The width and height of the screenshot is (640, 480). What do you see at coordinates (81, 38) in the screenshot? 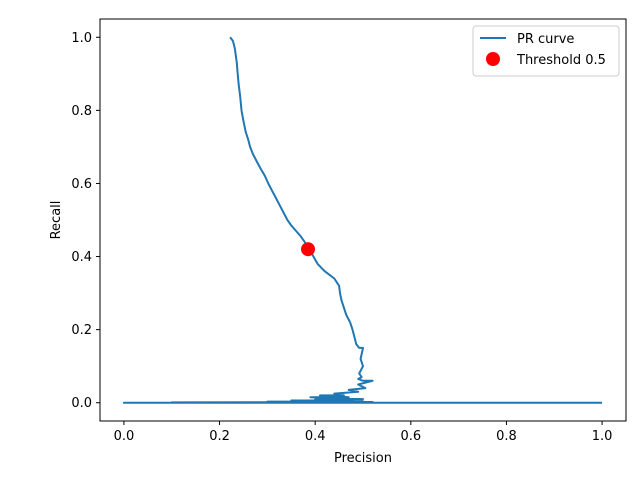
I see `y-tick-label: 1.0` at bounding box center [81, 38].